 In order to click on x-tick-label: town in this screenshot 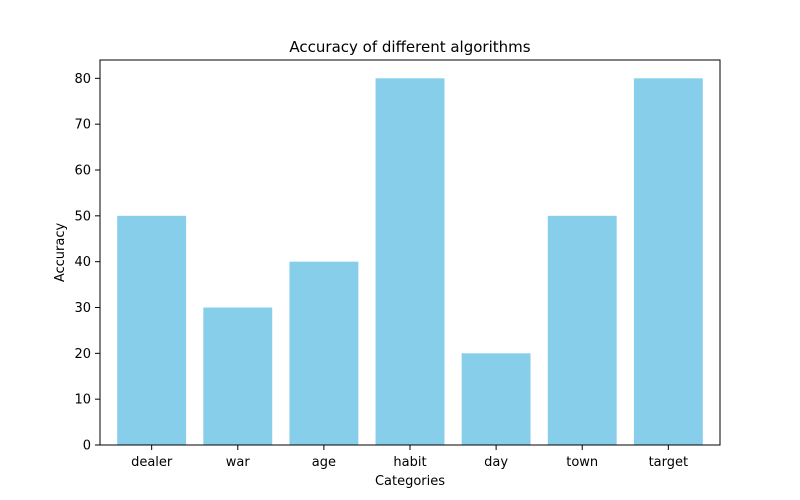, I will do `click(582, 462)`.